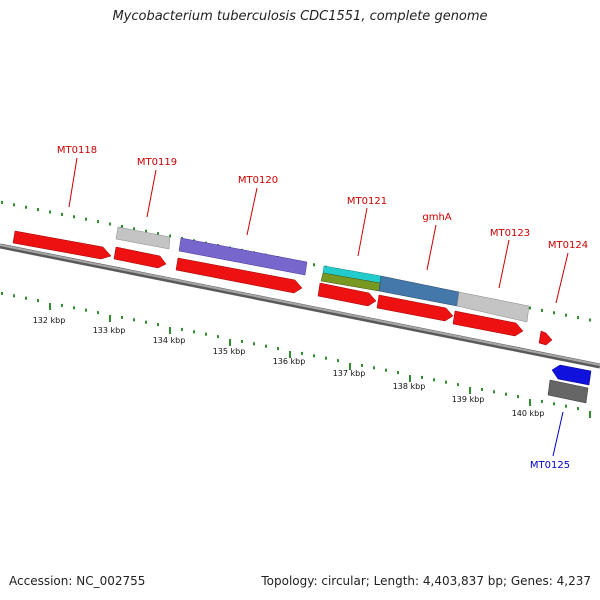 The height and width of the screenshot is (600, 600). Describe the element at coordinates (568, 391) in the screenshot. I see `feature-MT0125-gene` at that location.